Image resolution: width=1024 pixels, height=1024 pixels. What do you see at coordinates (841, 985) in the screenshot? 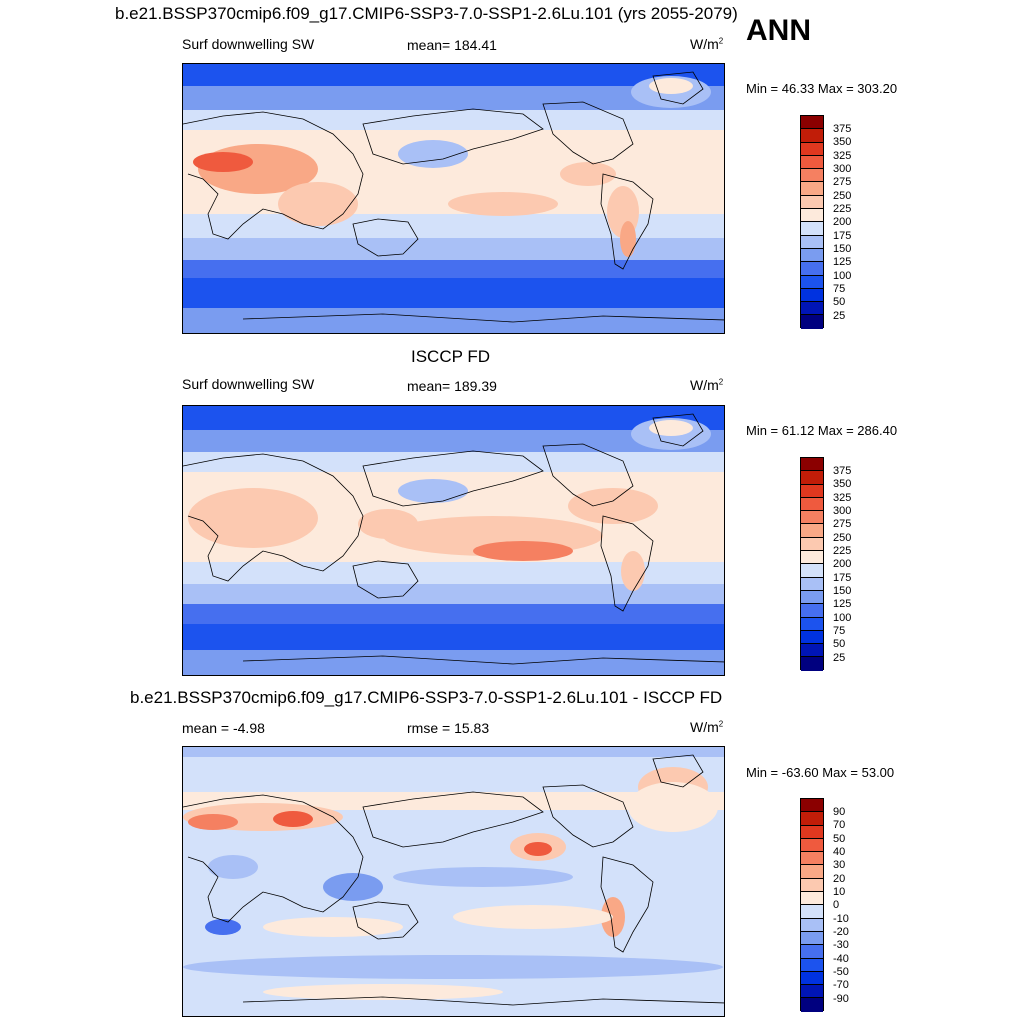
I see `panel3-tick: -70` at bounding box center [841, 985].